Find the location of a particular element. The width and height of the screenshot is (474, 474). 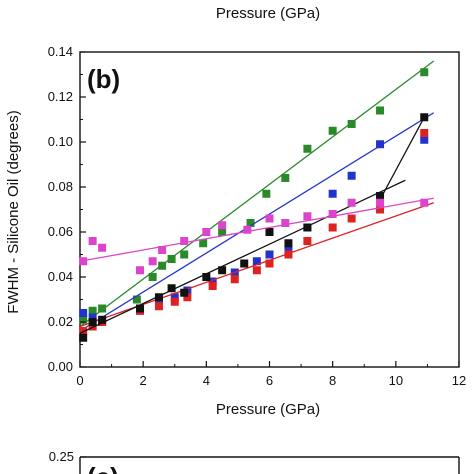

y-tick-label: 0.00 is located at coordinates (60, 366).